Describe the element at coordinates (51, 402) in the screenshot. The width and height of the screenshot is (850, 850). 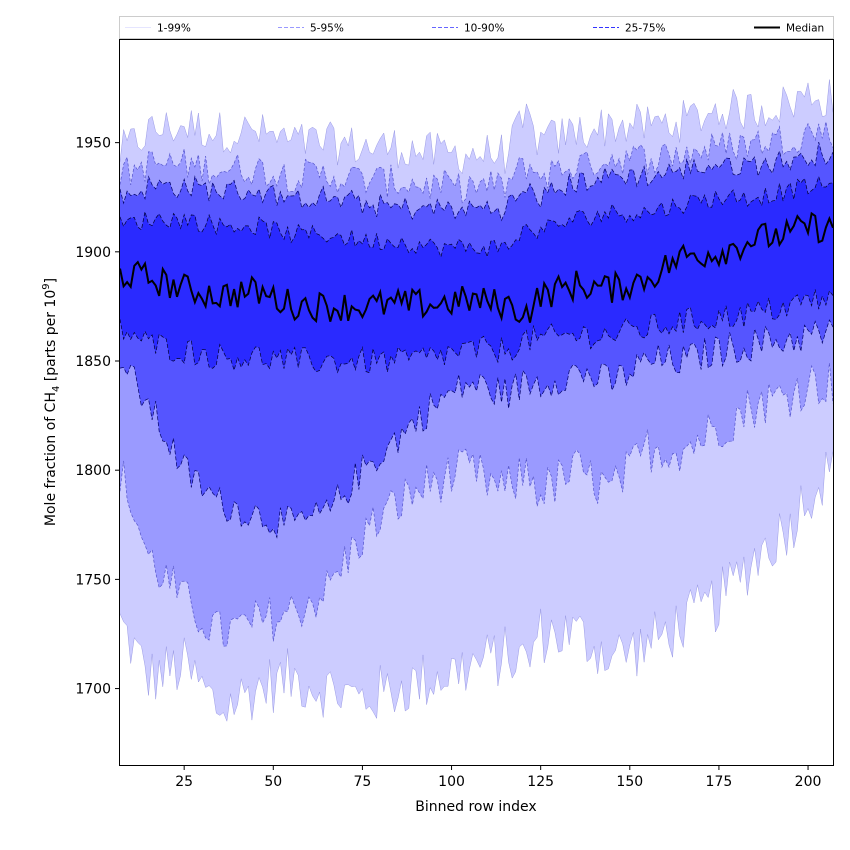
I see `y-axis-label: Mole fraction of CH4 [parts per 109]` at that location.